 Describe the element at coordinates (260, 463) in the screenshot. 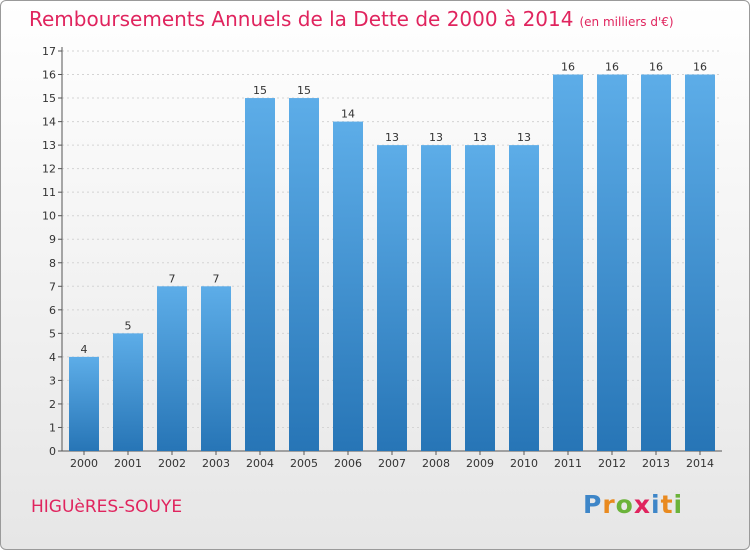

I see `x-tick-label: 2004` at that location.